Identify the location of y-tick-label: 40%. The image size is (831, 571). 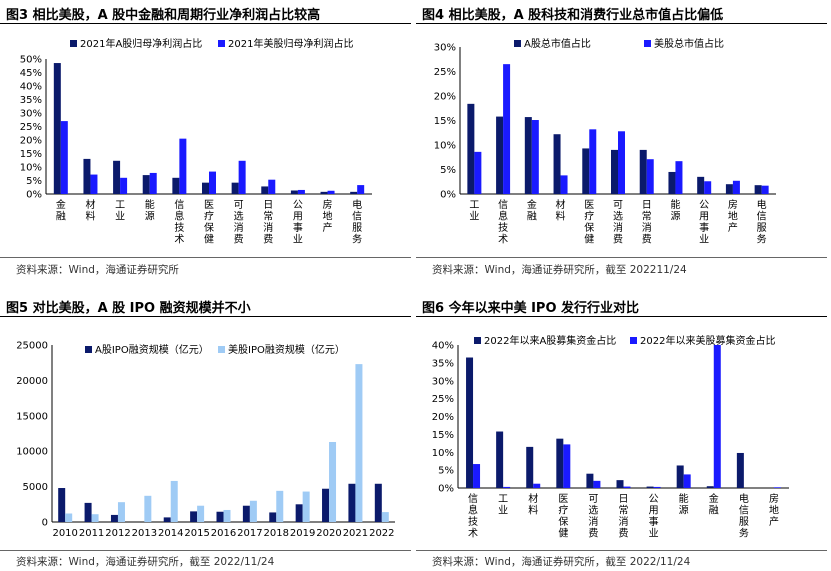
(31, 87).